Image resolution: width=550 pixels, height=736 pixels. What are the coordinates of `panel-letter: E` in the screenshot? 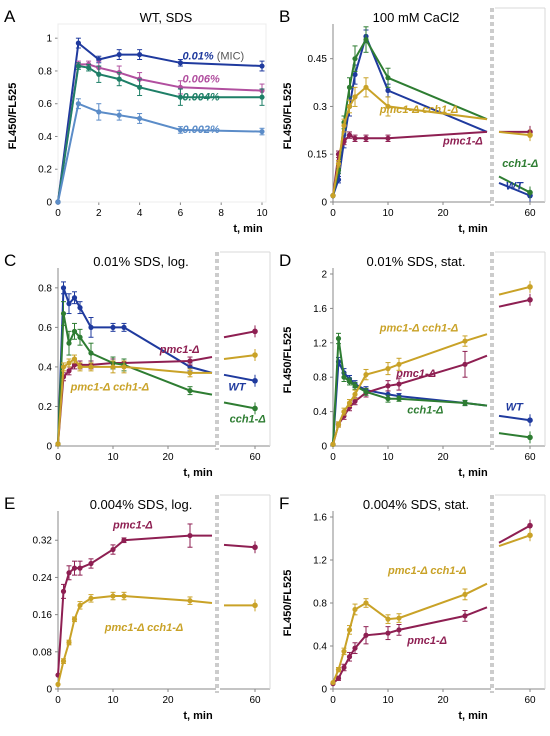 It's located at (9, 503).